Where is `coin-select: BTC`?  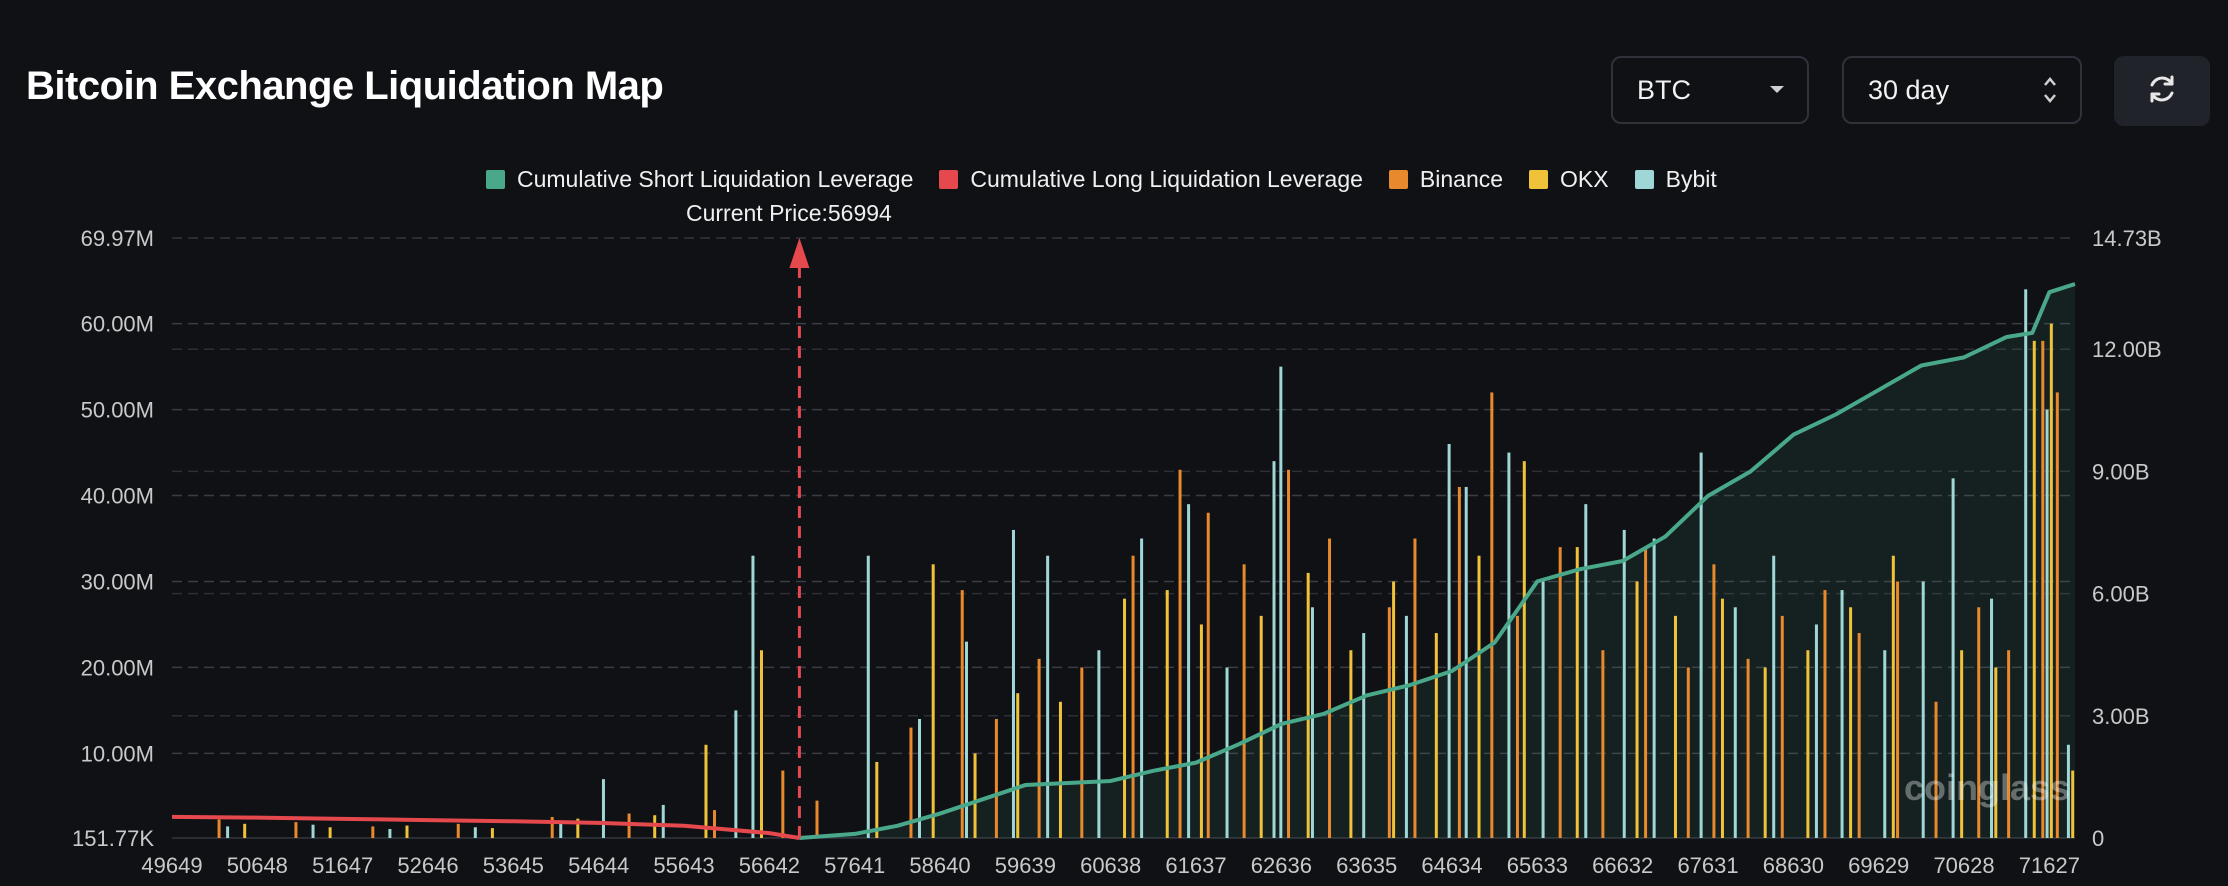
coin-select: BTC is located at coordinates (1710, 90).